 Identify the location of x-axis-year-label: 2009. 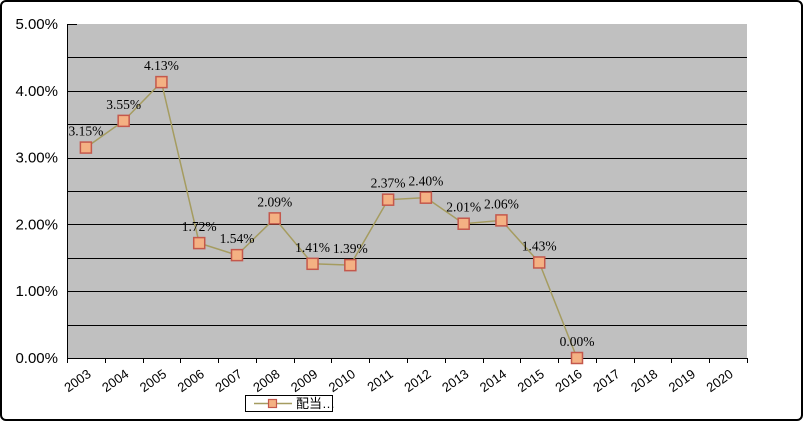
(304, 380).